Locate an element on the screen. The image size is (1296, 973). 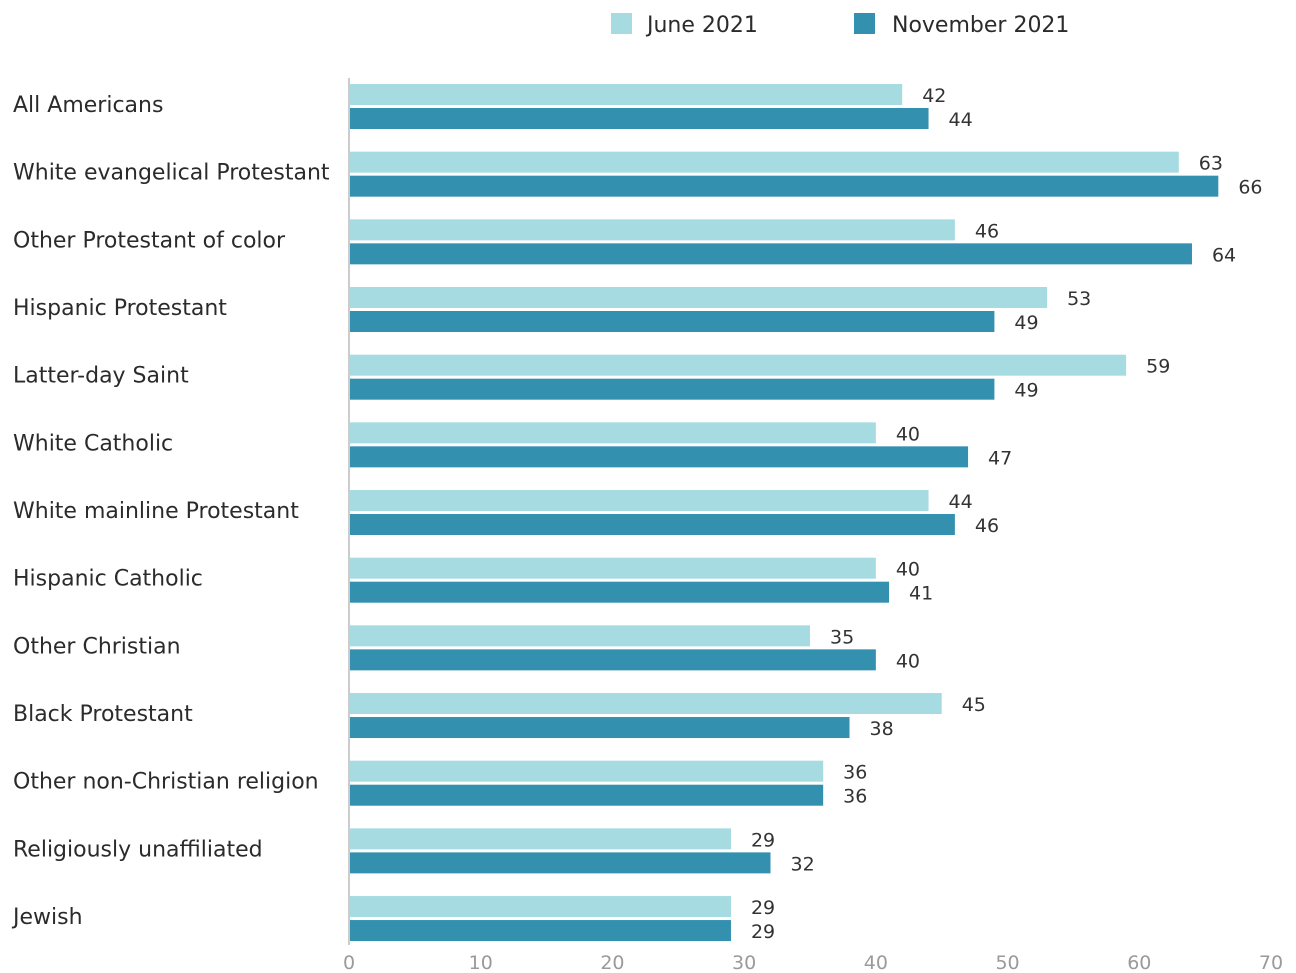
category-label: White Catholic is located at coordinates (93, 443).